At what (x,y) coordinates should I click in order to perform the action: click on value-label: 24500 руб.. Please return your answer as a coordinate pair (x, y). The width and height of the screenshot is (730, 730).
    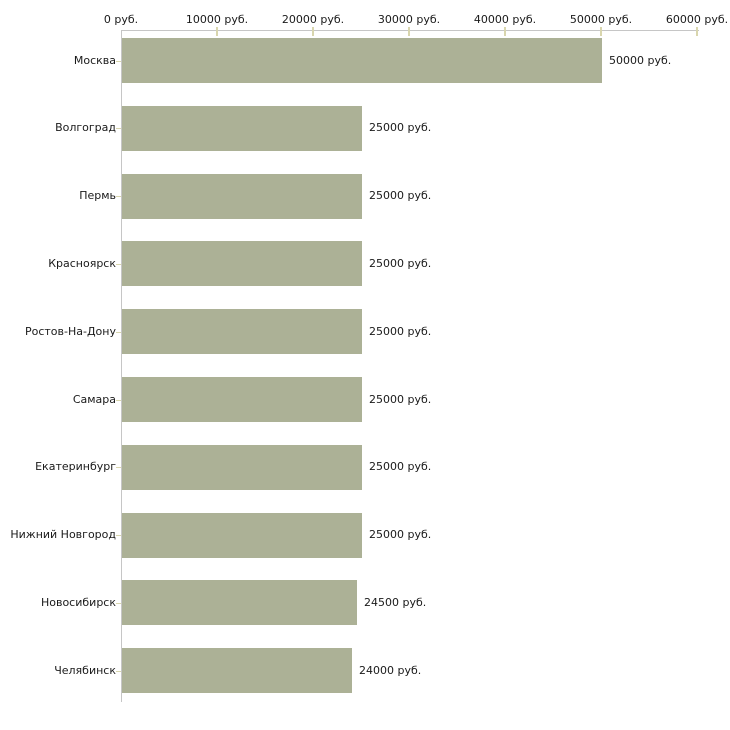
    Looking at the image, I should click on (395, 602).